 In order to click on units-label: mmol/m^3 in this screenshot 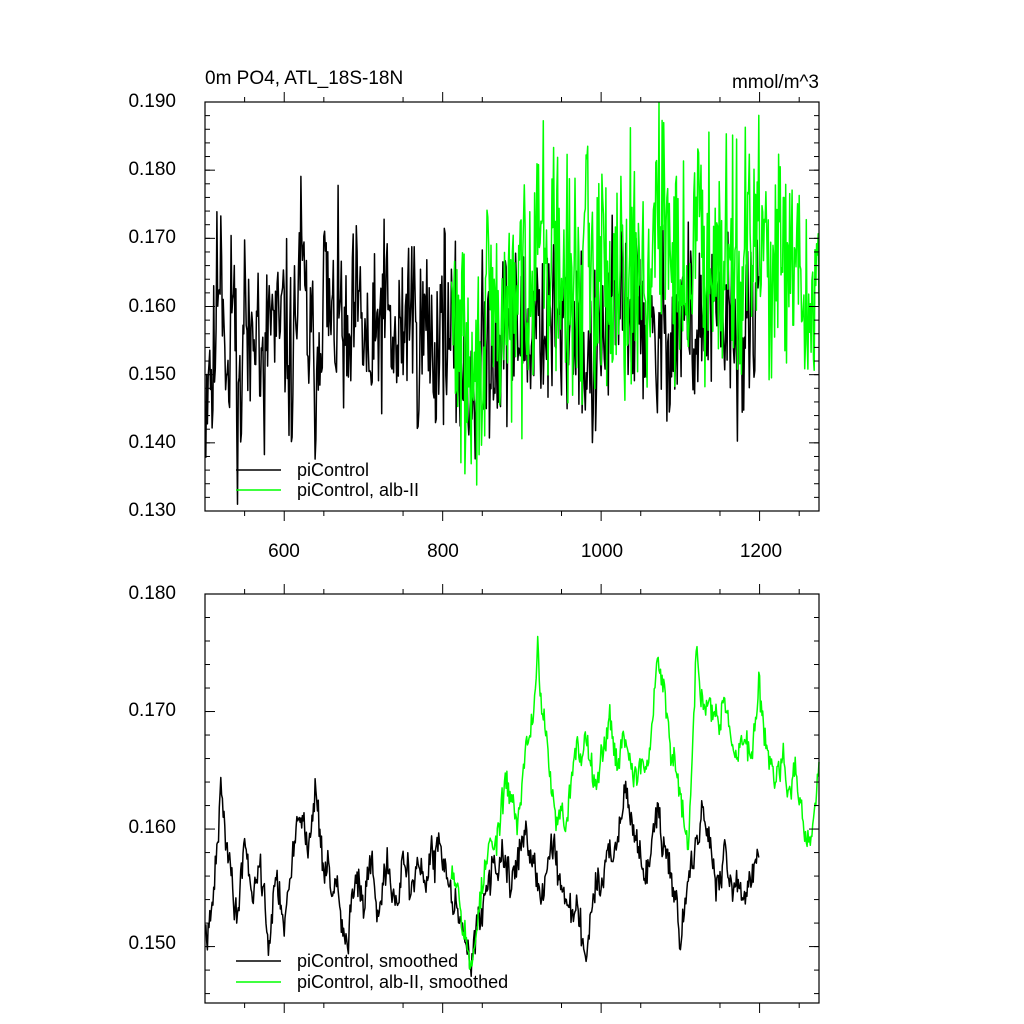, I will do `click(775, 82)`.